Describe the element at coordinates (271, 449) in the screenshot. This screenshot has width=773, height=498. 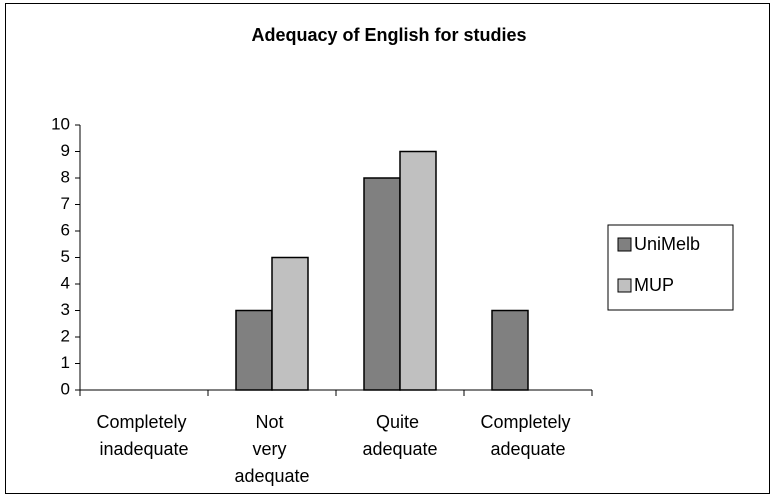
I see `x-tick-label: Not very adequate` at that location.